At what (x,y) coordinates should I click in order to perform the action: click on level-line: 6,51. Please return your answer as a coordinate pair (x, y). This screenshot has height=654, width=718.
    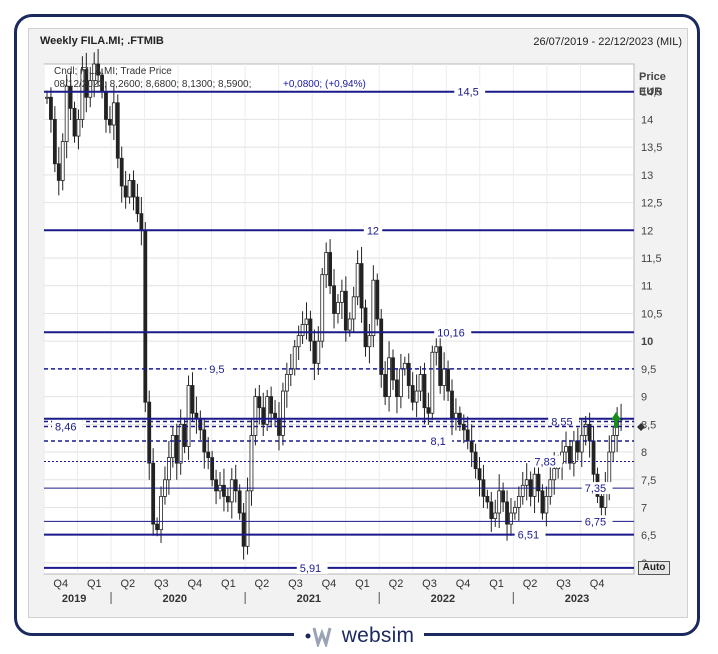
    Looking at the image, I should click on (339, 535).